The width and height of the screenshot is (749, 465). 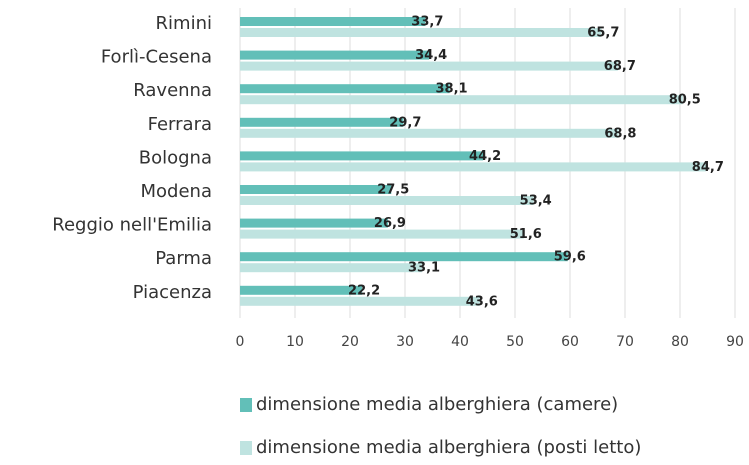 I want to click on value-label: 33,1, so click(x=424, y=268).